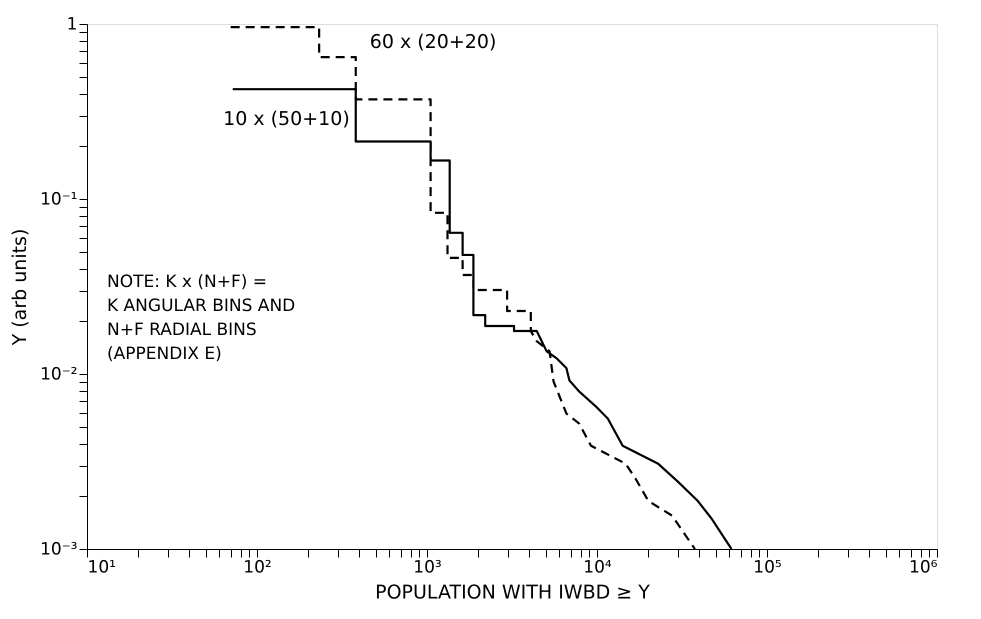  I want to click on y-axis-title: Y (arb units), so click(20, 287).